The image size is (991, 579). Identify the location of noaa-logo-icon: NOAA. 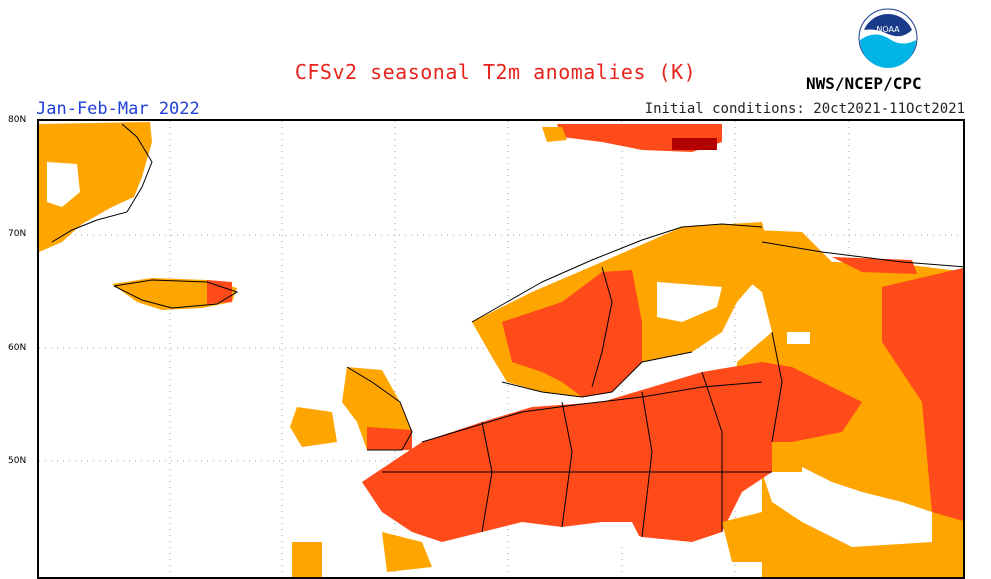
(888, 38).